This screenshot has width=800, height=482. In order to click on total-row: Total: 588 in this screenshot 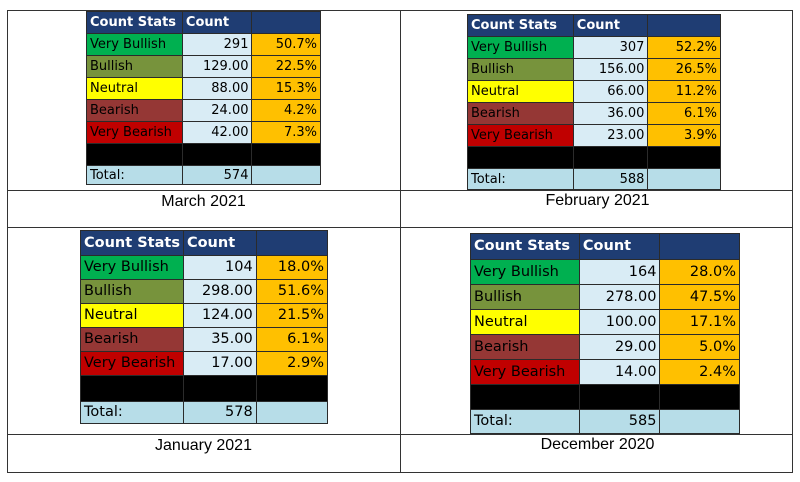, I will do `click(594, 179)`.